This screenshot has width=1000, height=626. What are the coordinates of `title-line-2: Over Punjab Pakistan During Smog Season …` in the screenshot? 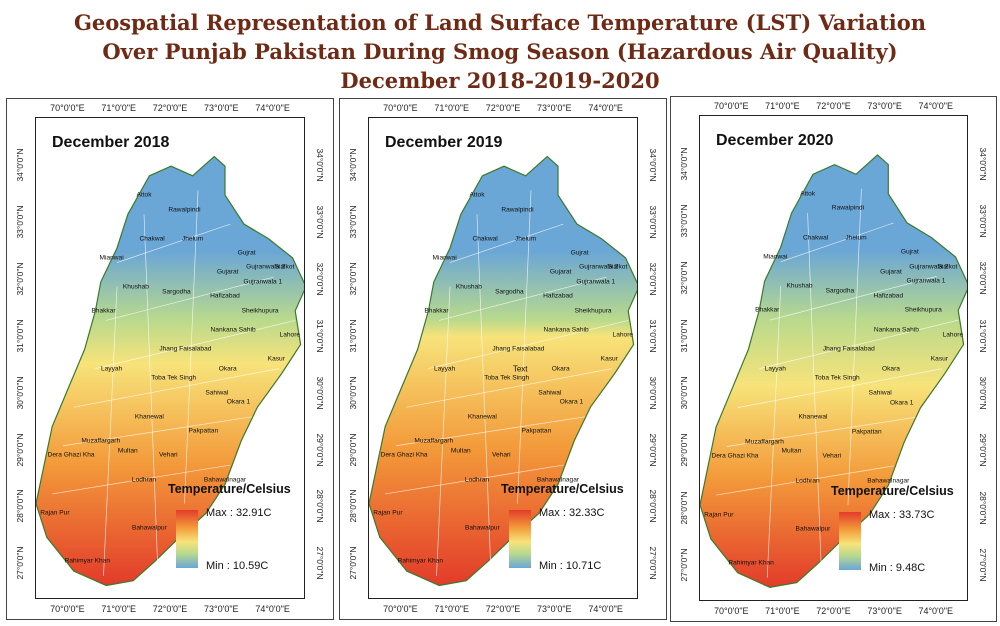 It's located at (500, 51).